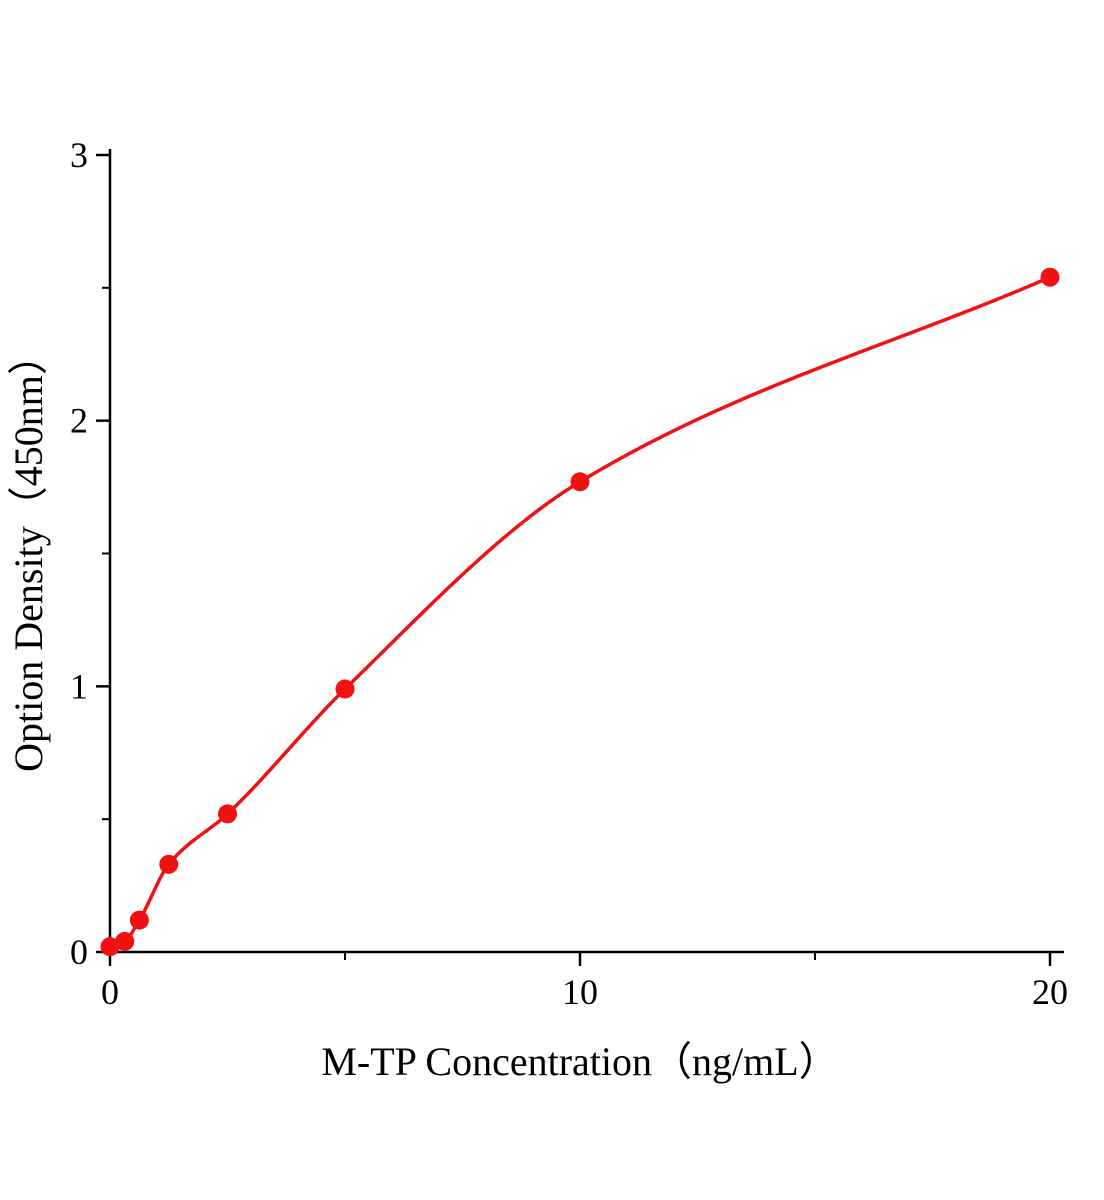 The image size is (1104, 1200). I want to click on y-tick-label: 3, so click(79, 155).